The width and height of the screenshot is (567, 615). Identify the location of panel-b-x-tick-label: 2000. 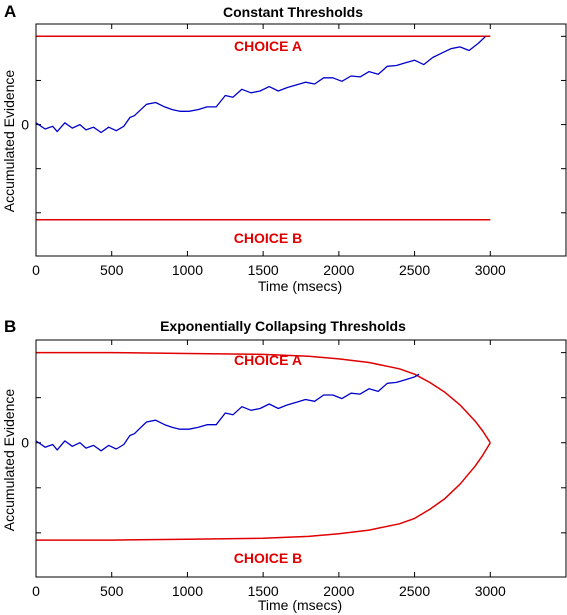
(338, 591).